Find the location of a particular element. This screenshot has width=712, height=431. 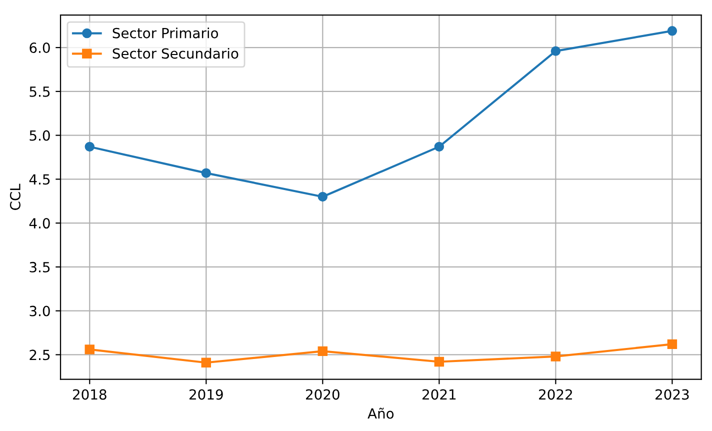

y-tick-label: 4.0 is located at coordinates (39, 223).